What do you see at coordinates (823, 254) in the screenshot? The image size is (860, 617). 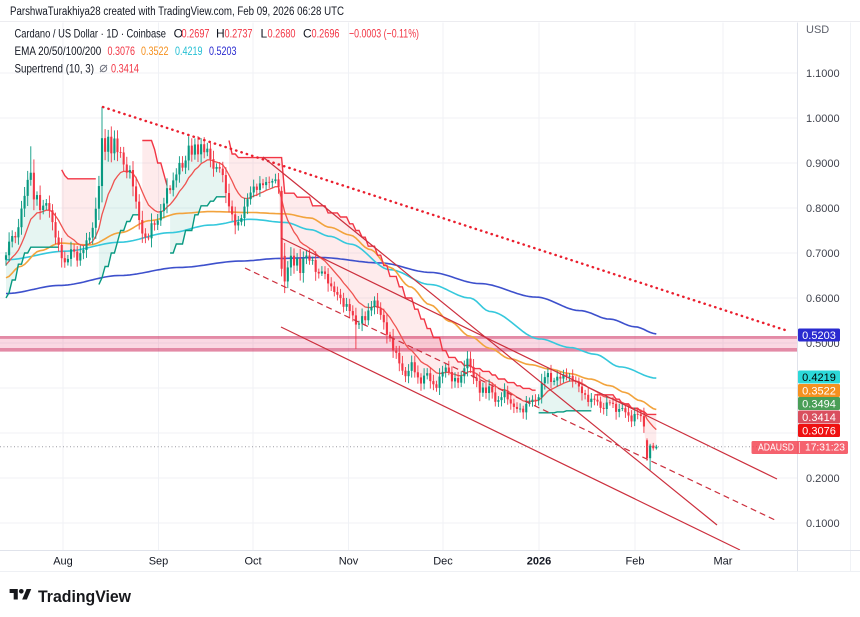 I see `svg-text: 0.7000` at bounding box center [823, 254].